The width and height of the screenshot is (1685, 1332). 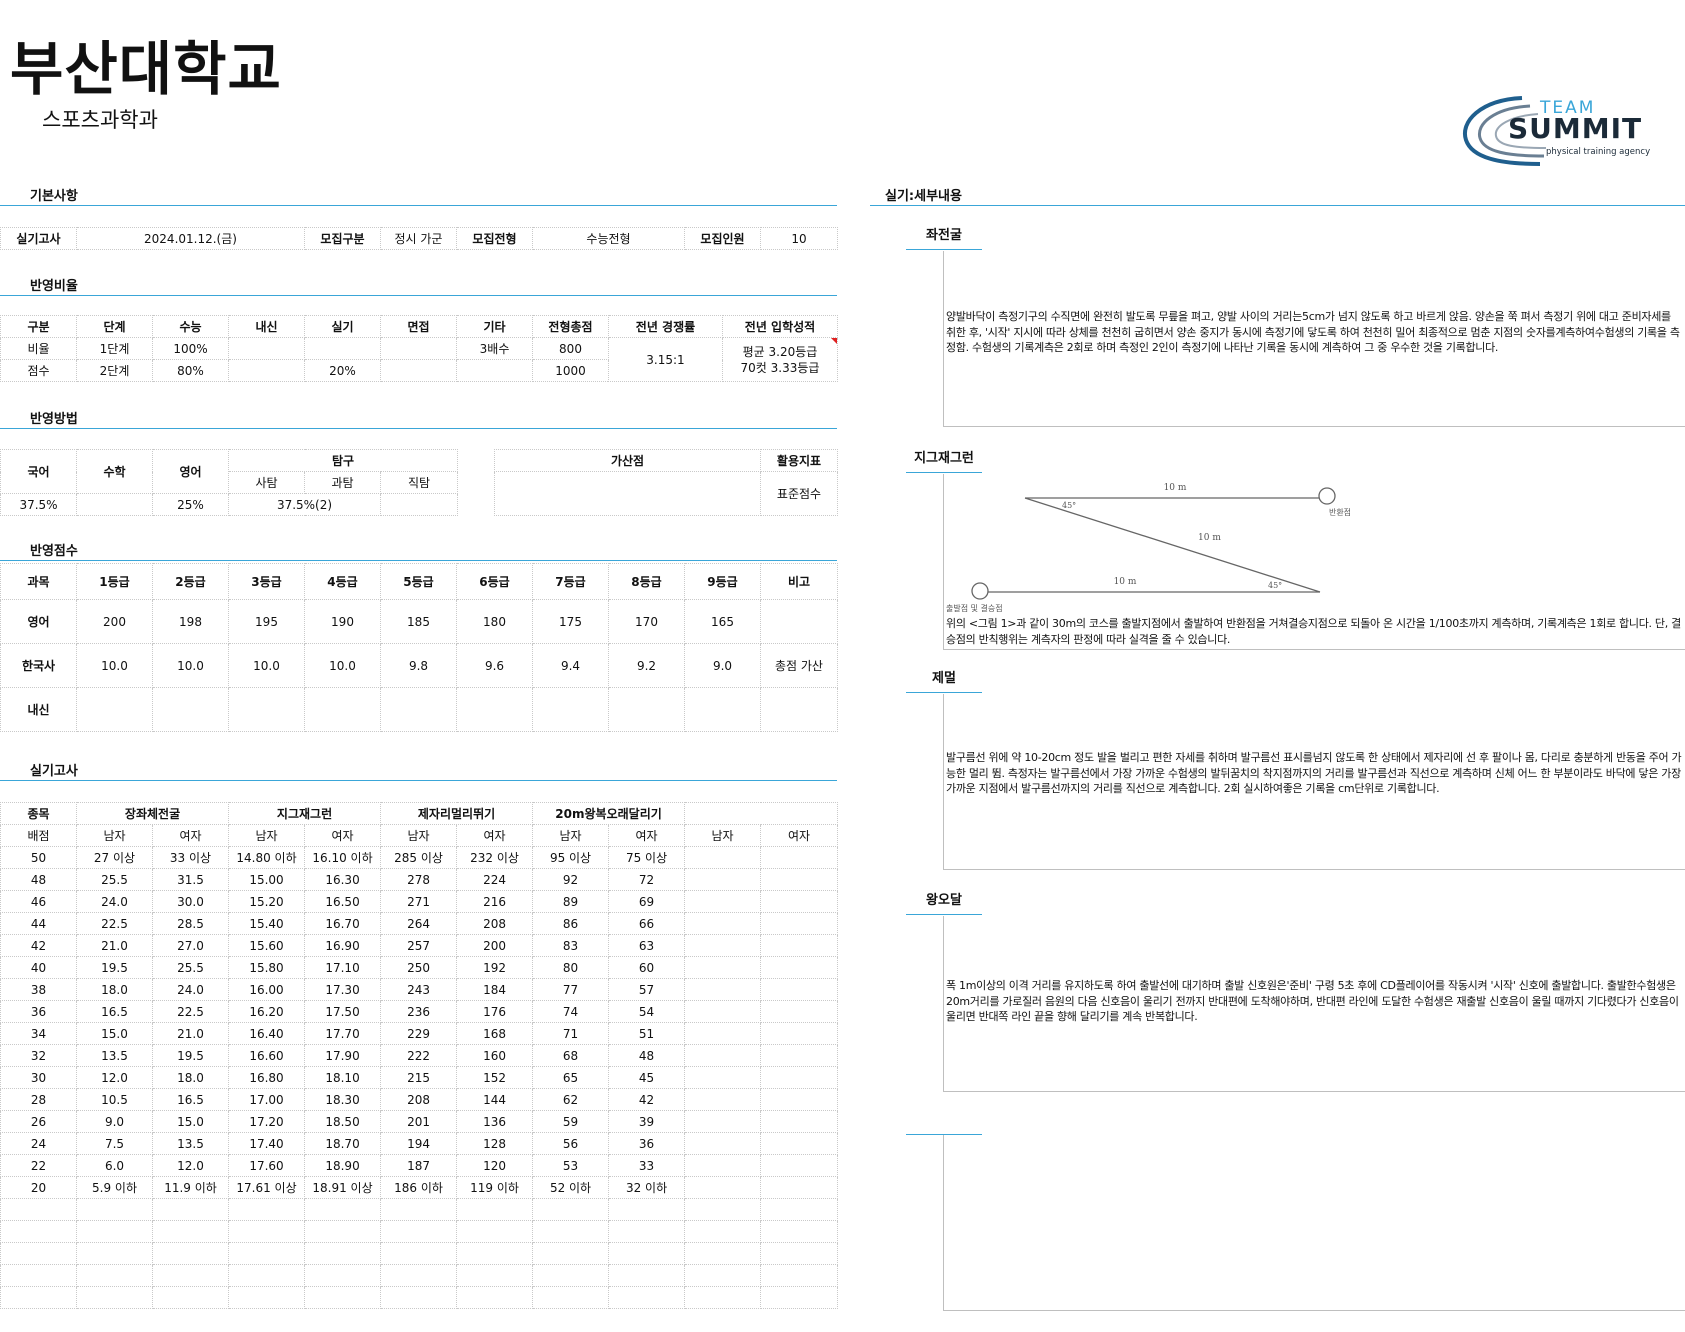 What do you see at coordinates (114, 1165) in the screenshot?
I see `practical-cell: 6.0` at bounding box center [114, 1165].